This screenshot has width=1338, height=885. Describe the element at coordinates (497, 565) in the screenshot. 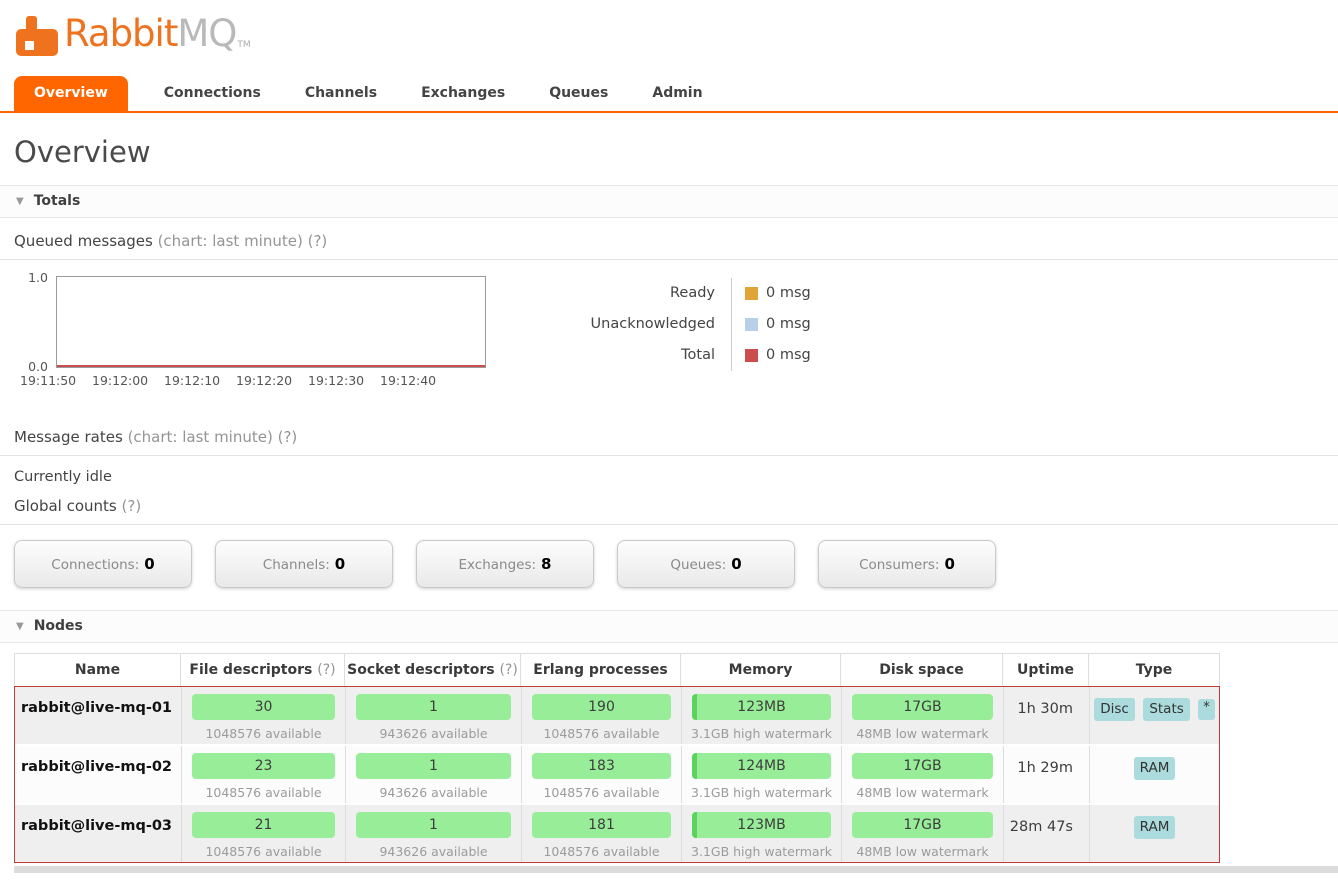

I see `count-label: Exchanges:` at that location.